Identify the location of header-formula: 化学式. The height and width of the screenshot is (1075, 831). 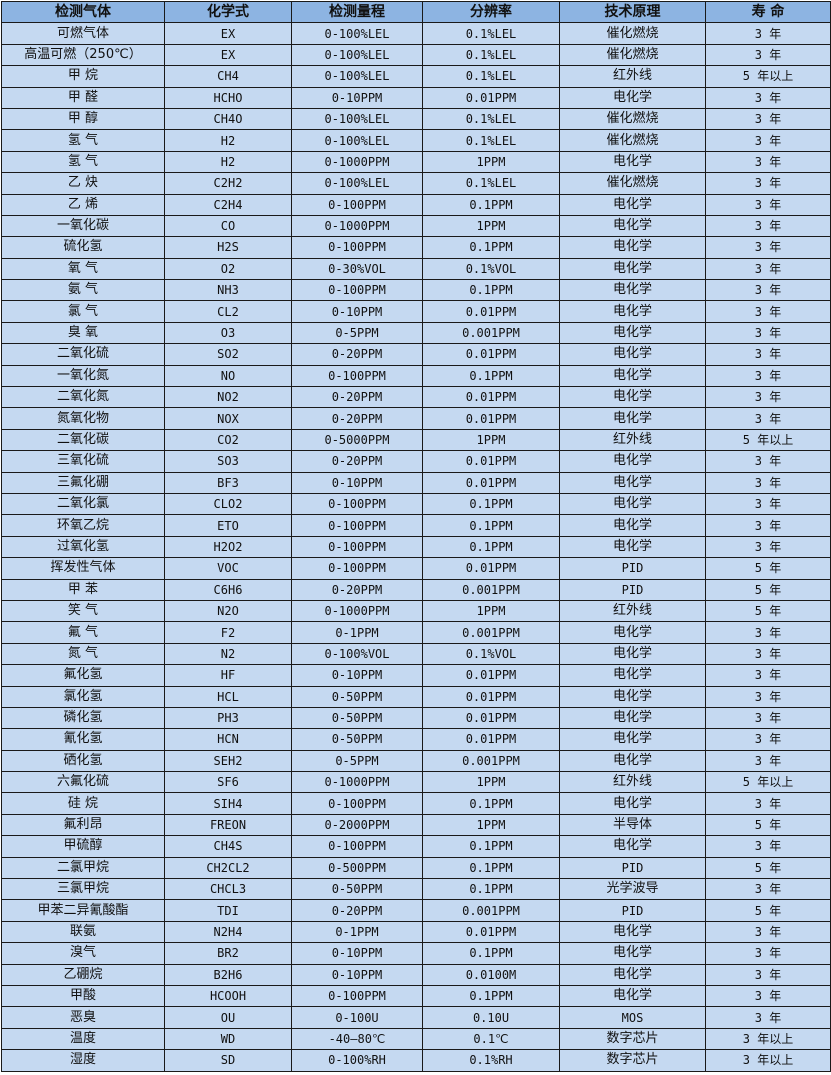
(228, 12).